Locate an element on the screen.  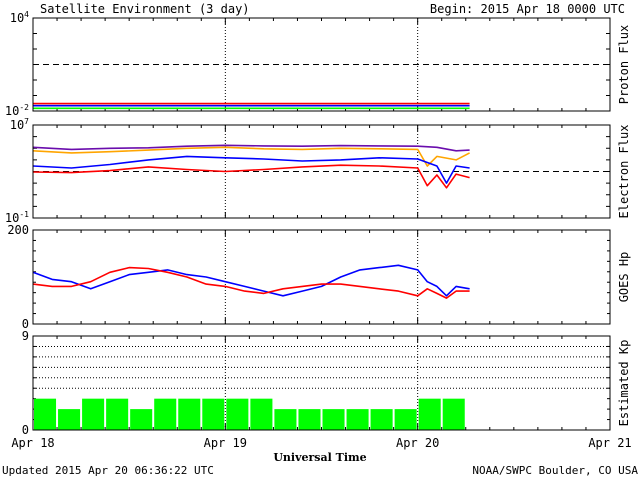
proton-flux-y-tick-label: 10-2 is located at coordinates (17, 110).